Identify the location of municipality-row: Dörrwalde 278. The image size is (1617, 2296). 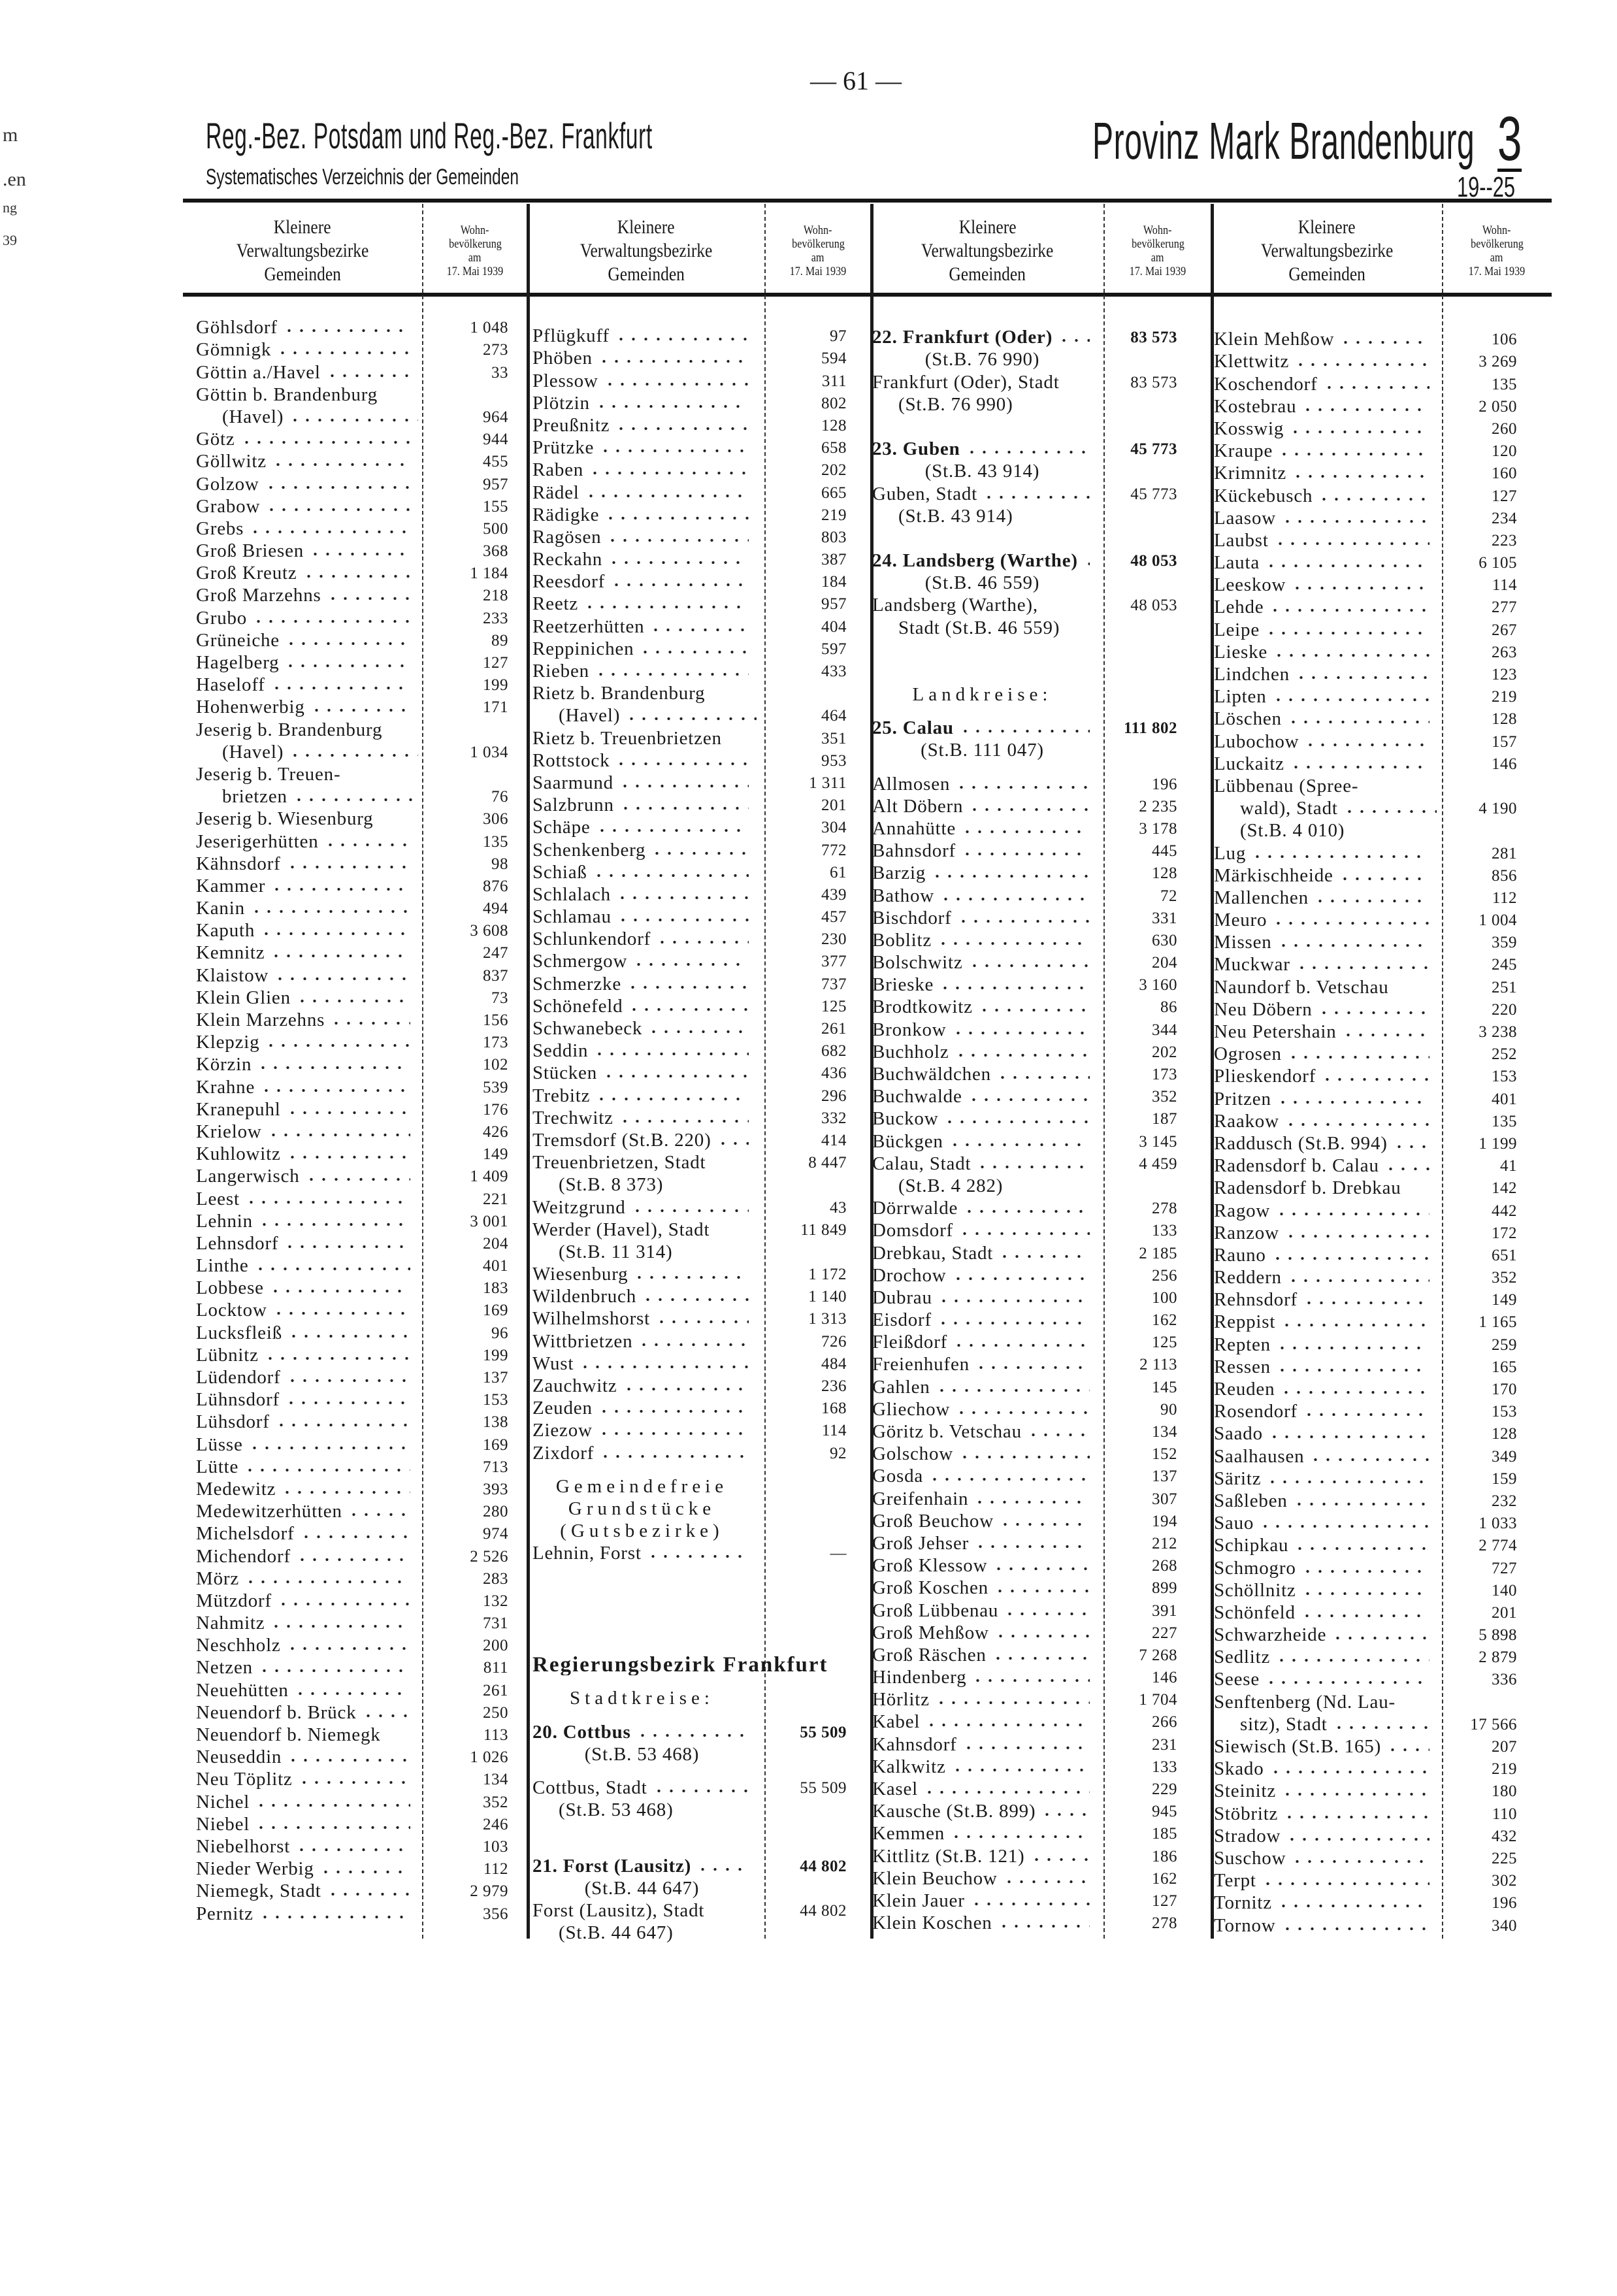
(1024, 1207).